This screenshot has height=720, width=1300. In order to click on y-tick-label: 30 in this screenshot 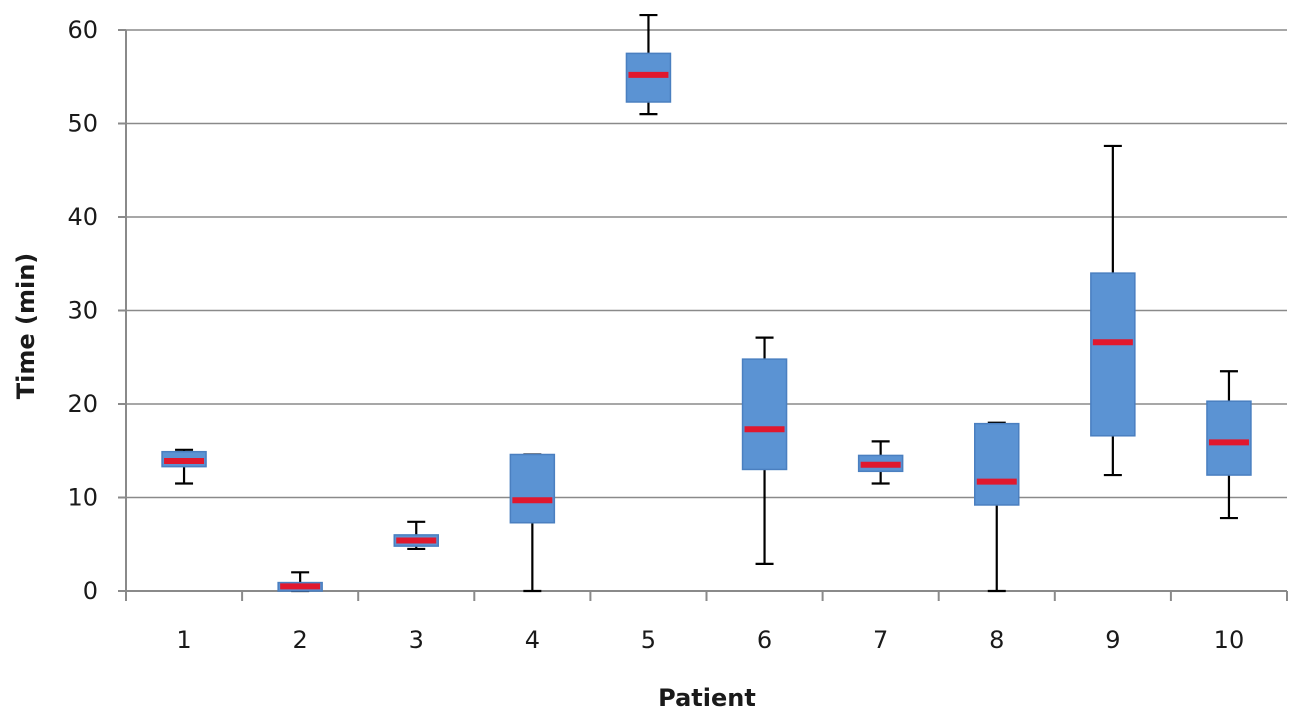, I will do `click(82, 311)`.